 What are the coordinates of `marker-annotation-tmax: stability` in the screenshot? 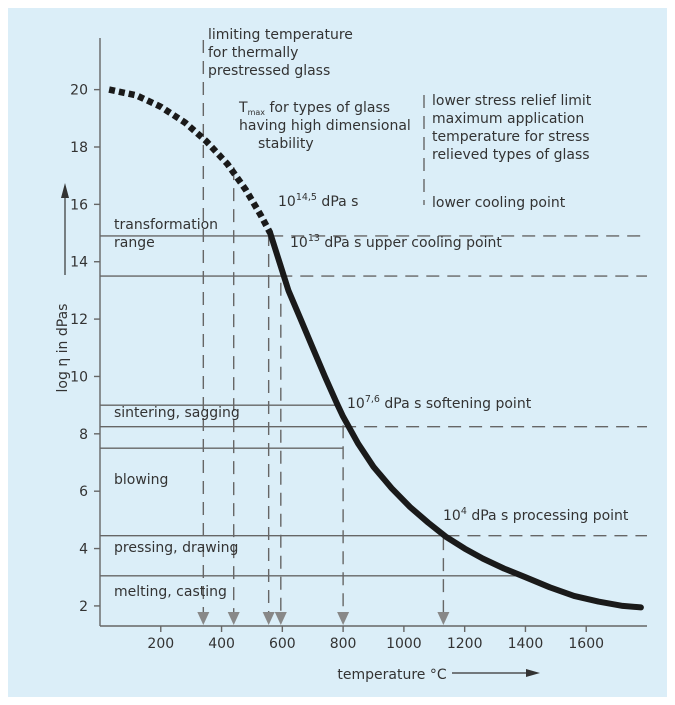 It's located at (286, 144).